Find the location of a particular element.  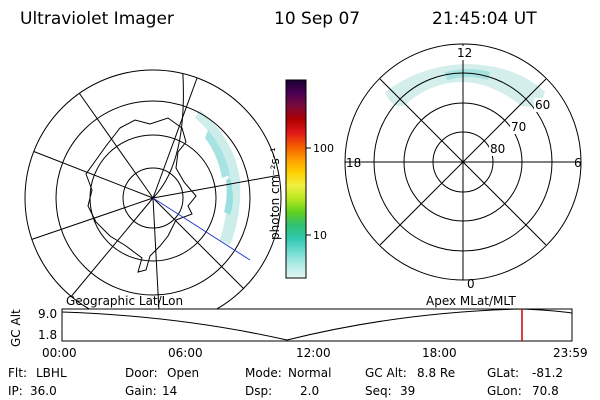

auroral-emission-right is located at coordinates (465, 85).